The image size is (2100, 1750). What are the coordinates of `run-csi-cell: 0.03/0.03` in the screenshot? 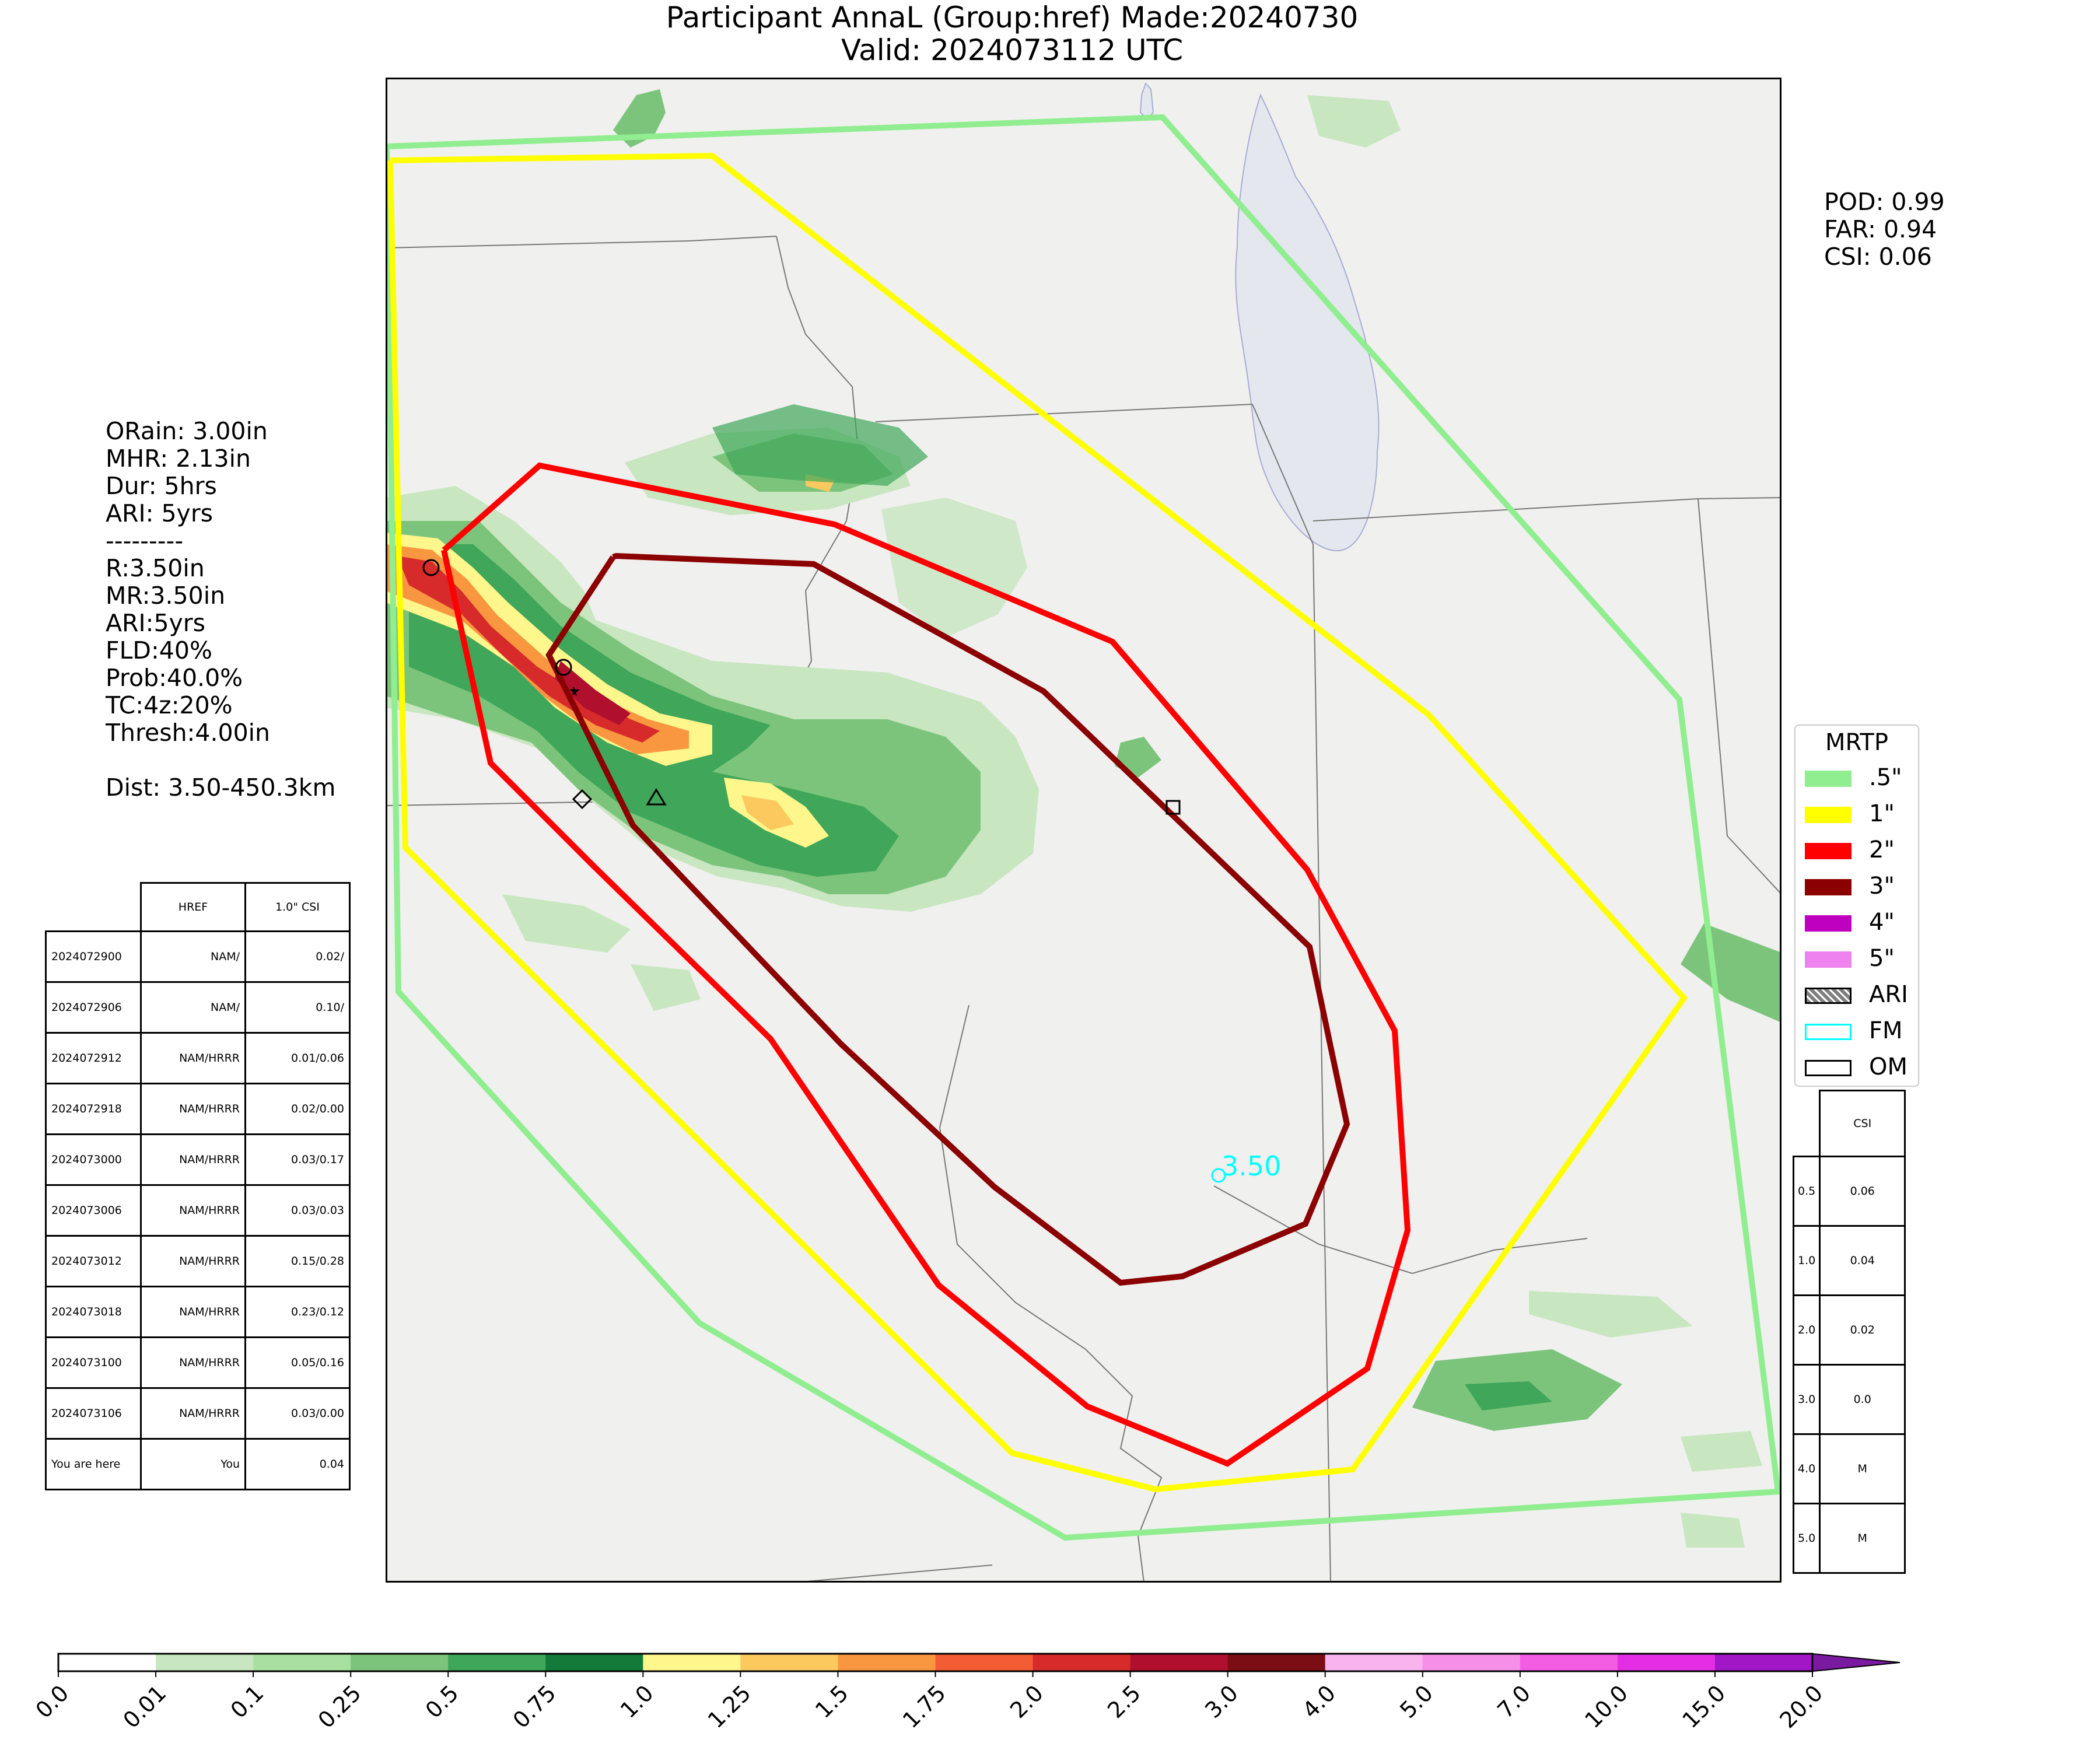 It's located at (297, 1210).